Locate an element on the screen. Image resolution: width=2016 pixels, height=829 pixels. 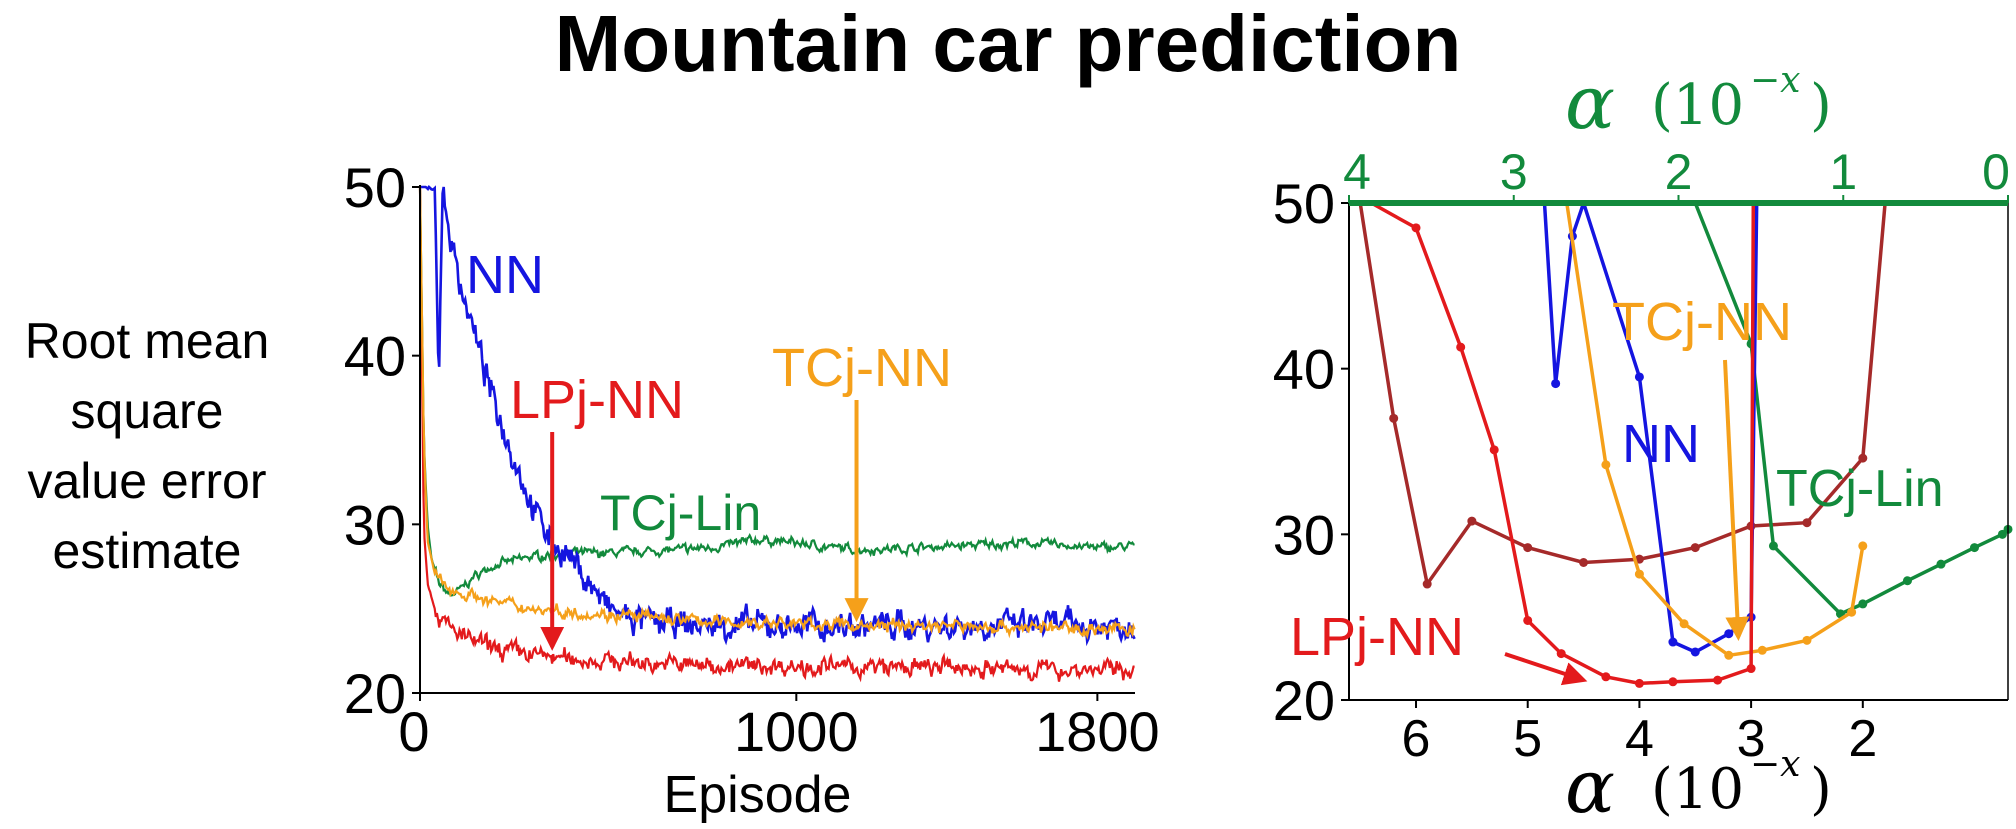
top-x-tick-label: 4 is located at coordinates (1357, 172).